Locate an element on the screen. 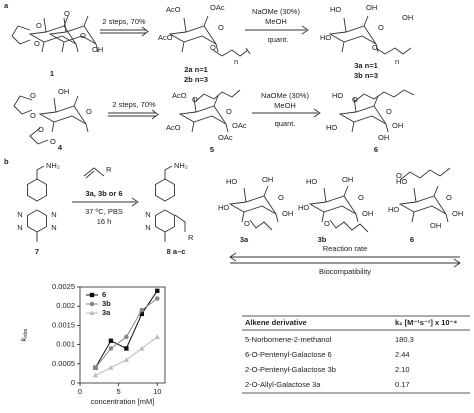 The height and width of the screenshot is (413, 474). legend-label: 6 is located at coordinates (104, 294).